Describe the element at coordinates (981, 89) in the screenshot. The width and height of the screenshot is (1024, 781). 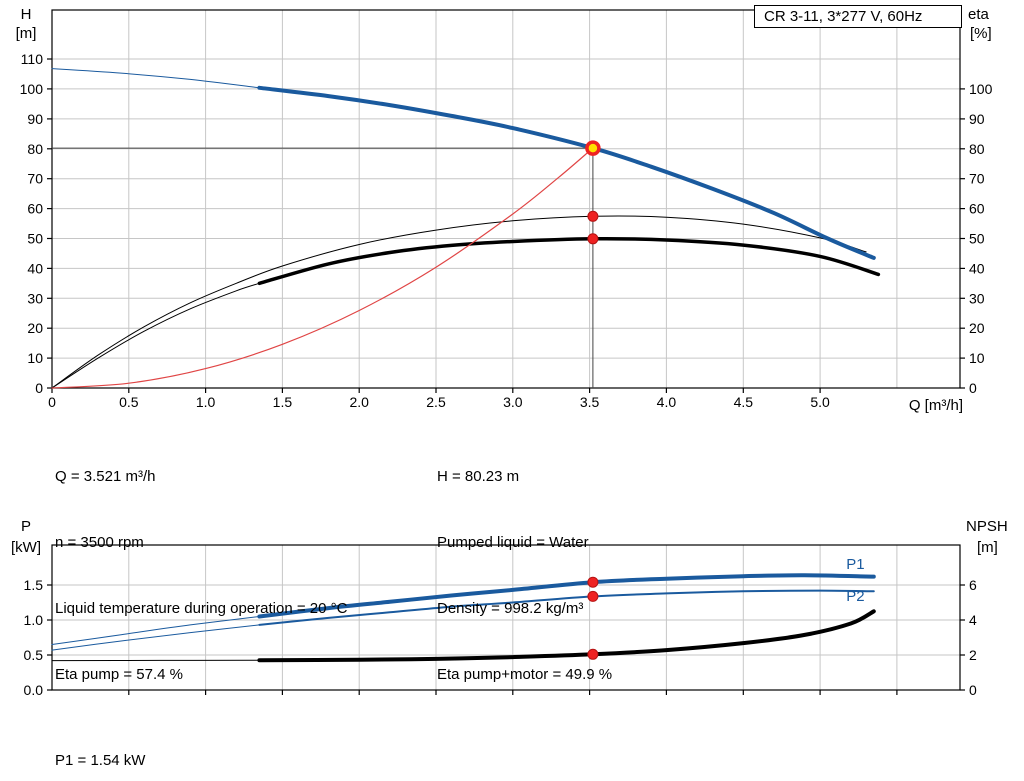
I see `right-axis-tick-label: 100` at that location.